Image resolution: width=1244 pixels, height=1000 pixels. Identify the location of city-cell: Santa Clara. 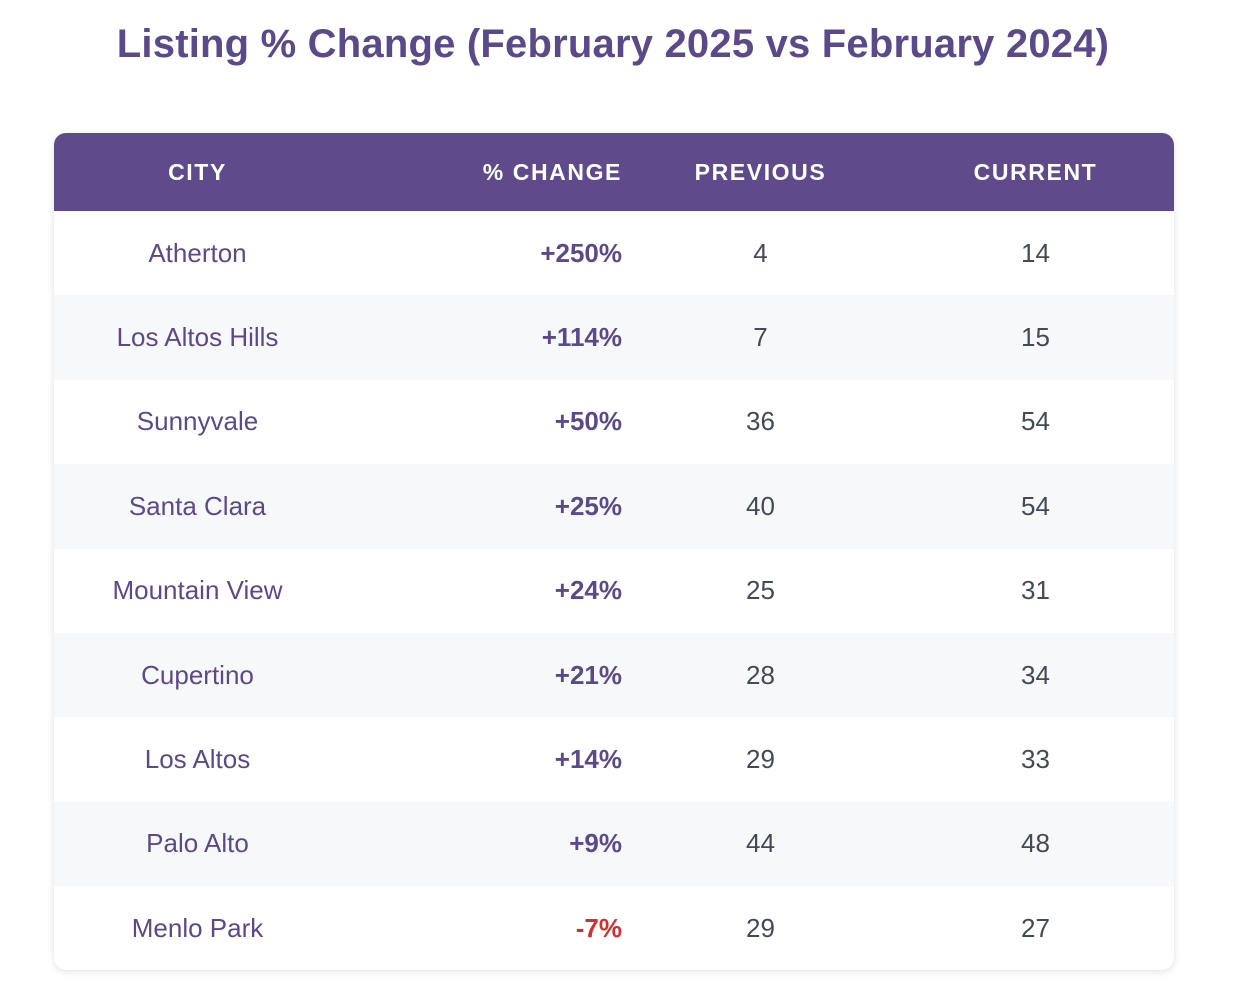
(197, 505).